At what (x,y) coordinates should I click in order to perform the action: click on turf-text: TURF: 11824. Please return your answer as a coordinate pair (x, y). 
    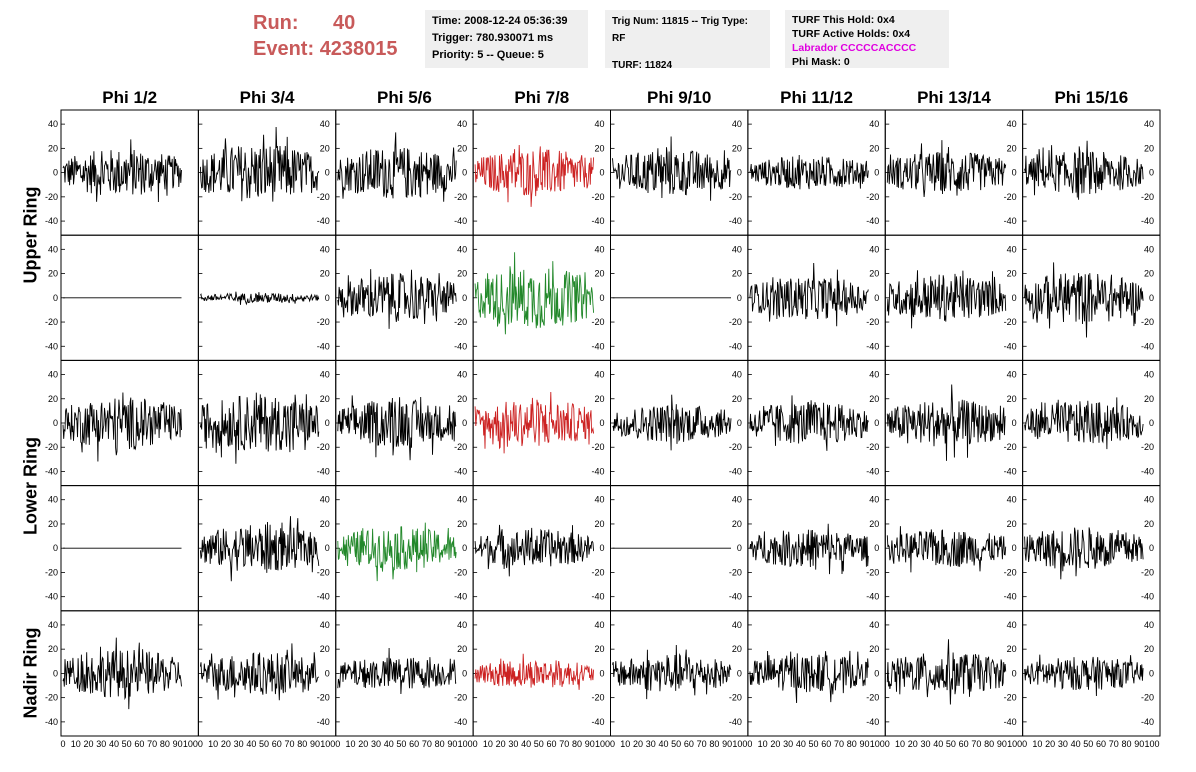
    Looking at the image, I should click on (642, 65).